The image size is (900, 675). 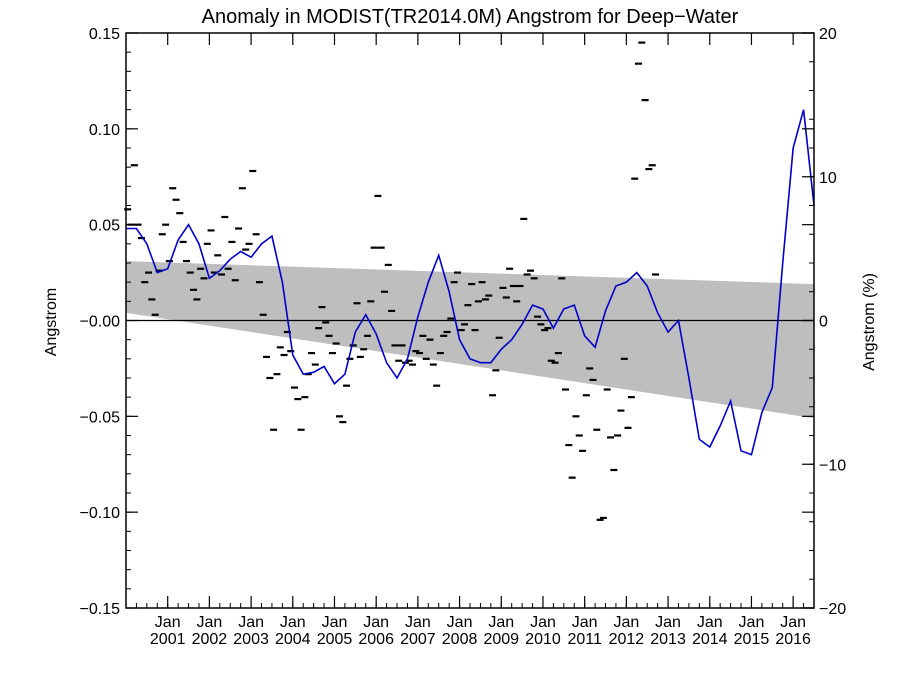 What do you see at coordinates (752, 639) in the screenshot?
I see `x-tick-year: 2015` at bounding box center [752, 639].